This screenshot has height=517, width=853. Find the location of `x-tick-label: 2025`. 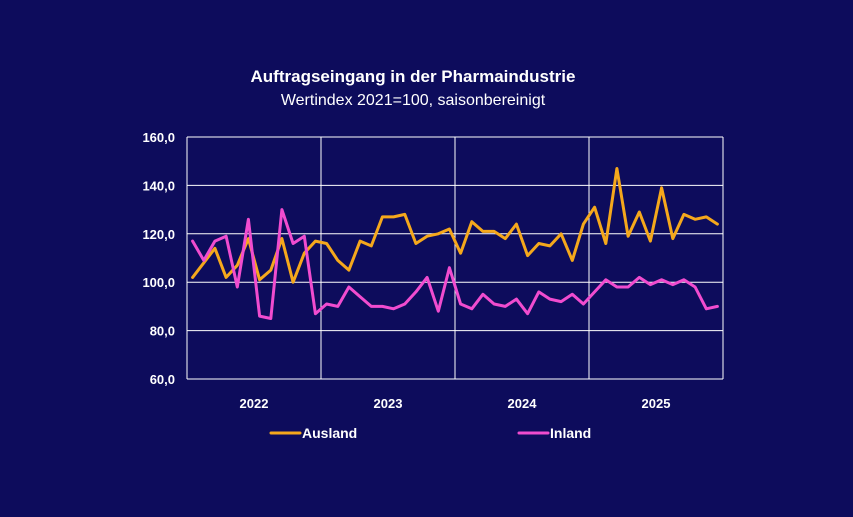

x-tick-label: 2025 is located at coordinates (656, 403).